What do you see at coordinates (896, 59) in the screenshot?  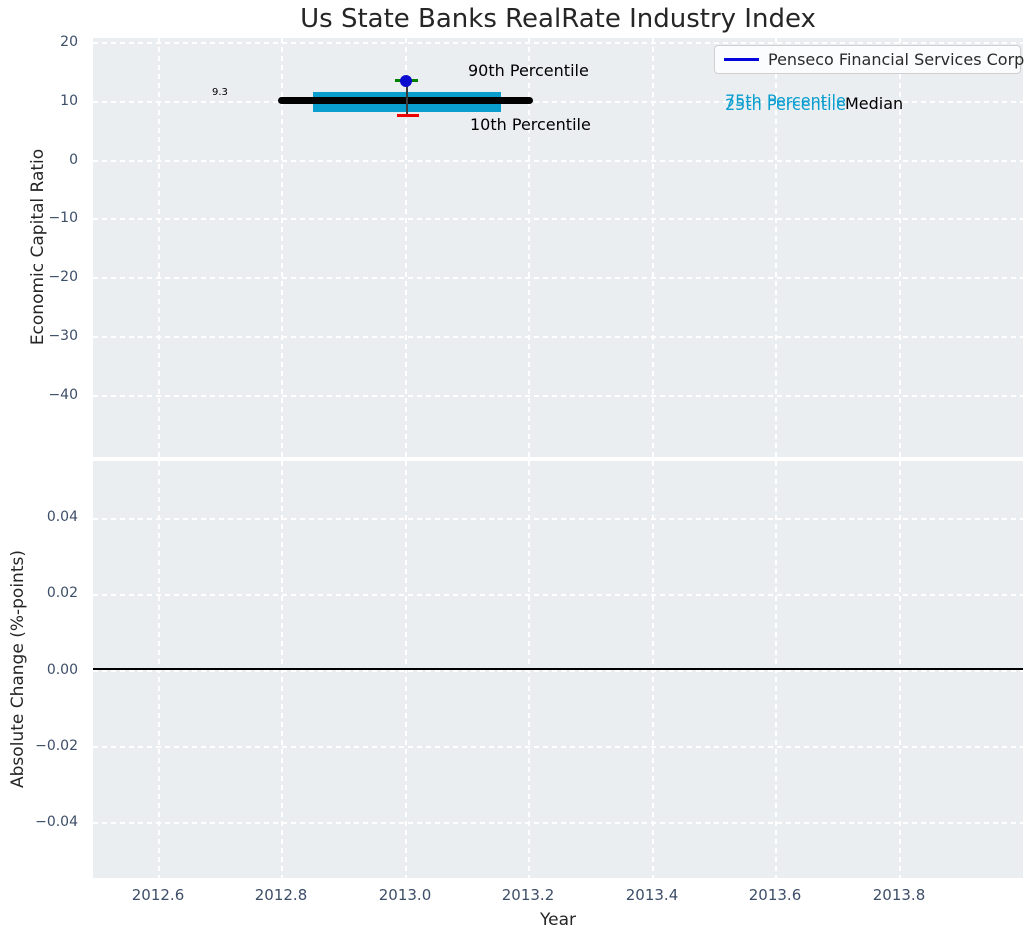 I see `legend-label: Penseco Financial Services Corp` at bounding box center [896, 59].